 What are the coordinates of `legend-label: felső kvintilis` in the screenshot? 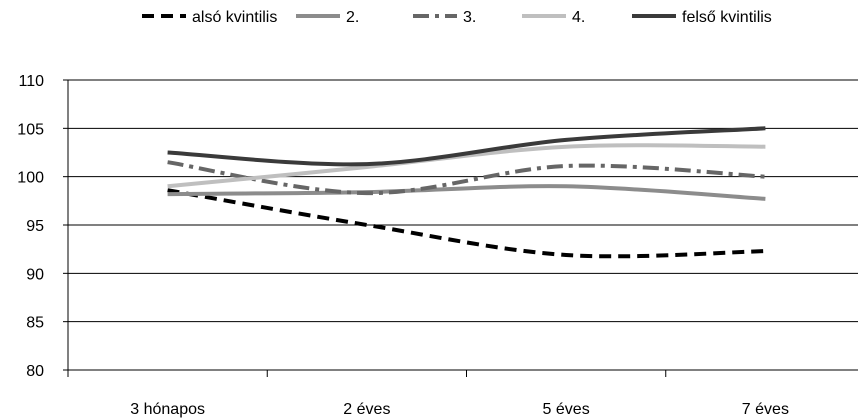 It's located at (727, 17).